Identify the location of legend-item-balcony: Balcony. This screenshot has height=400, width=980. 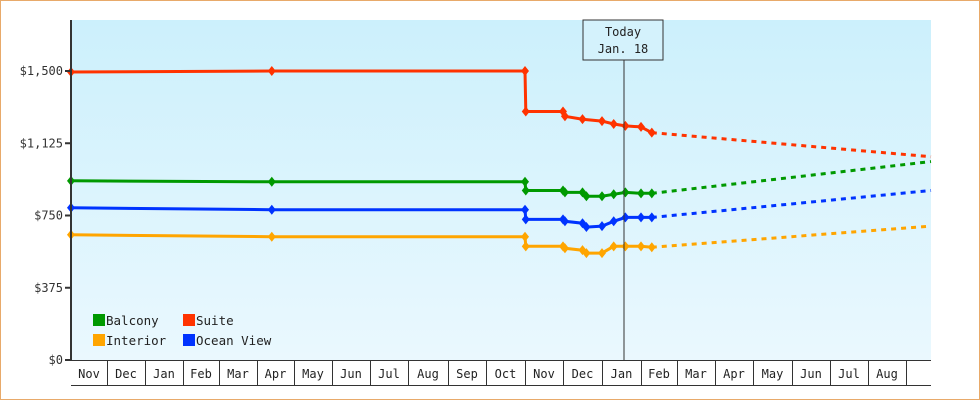
(126, 320).